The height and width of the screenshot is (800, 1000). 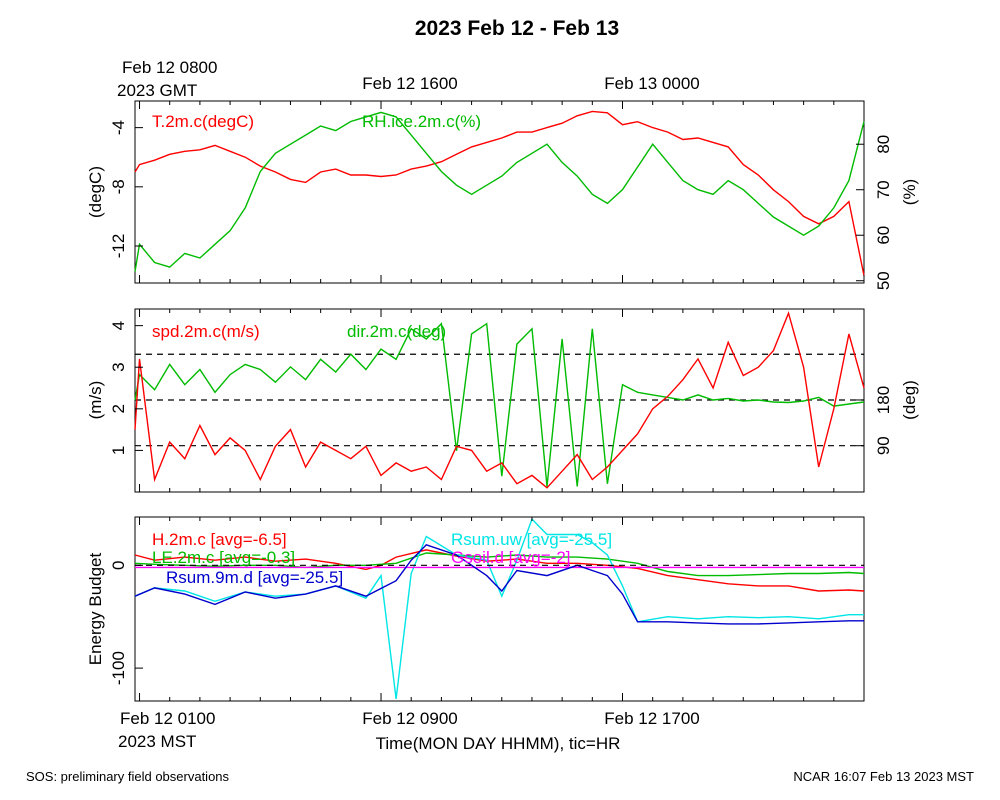 I want to click on panel-2-left-tick-label: 1, so click(x=118, y=450).